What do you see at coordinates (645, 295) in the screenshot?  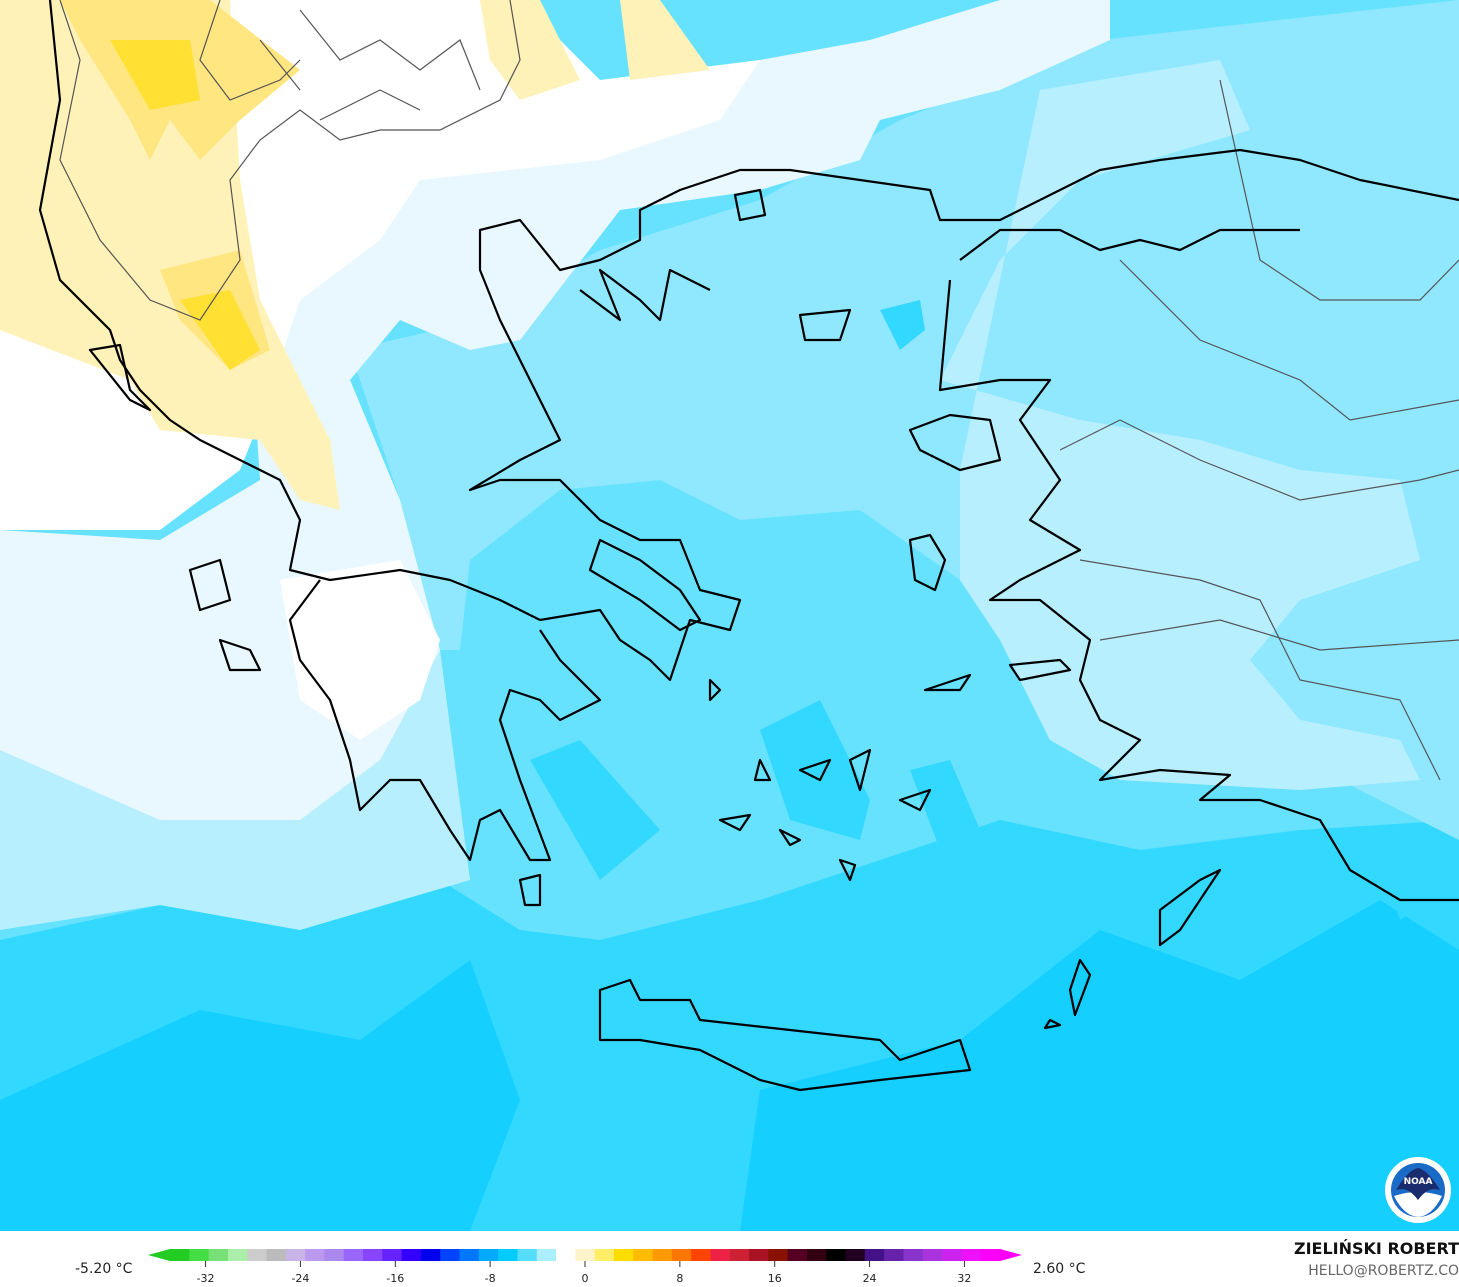 I see `coast-chalkidiki` at bounding box center [645, 295].